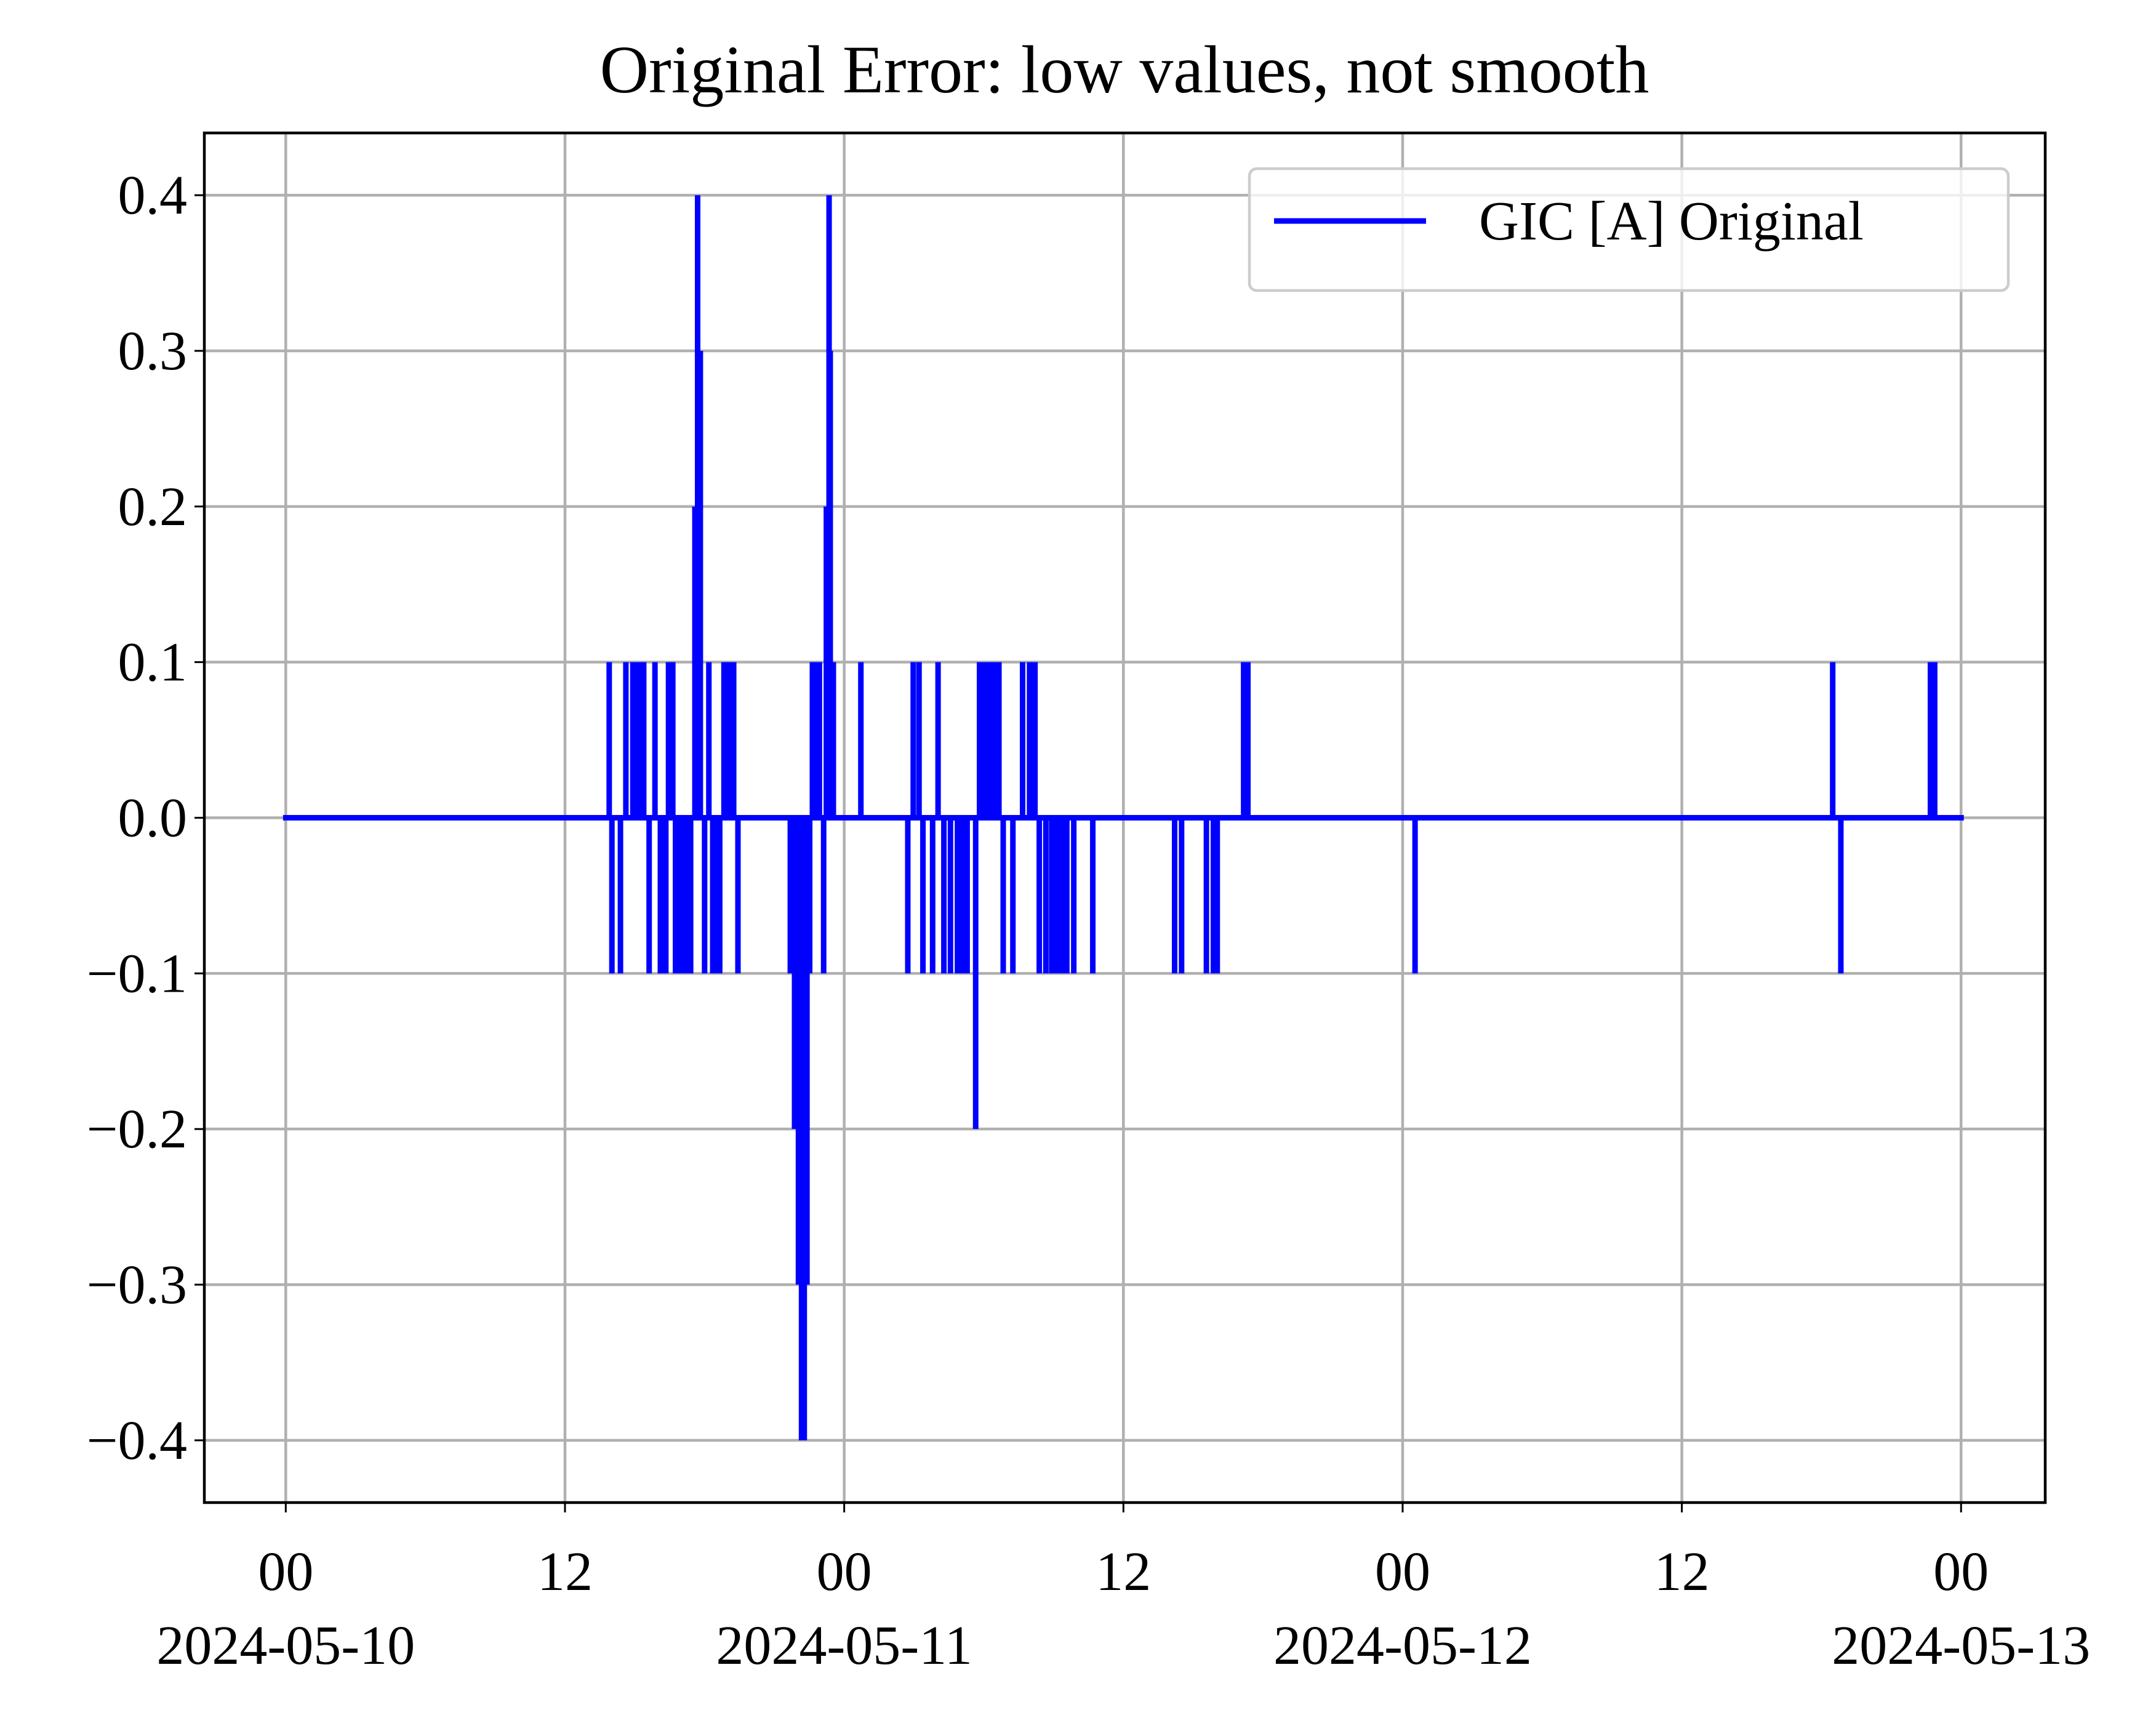 This screenshot has height=1710, width=2156. I want to click on y-tick-label: 0.1, so click(153, 662).